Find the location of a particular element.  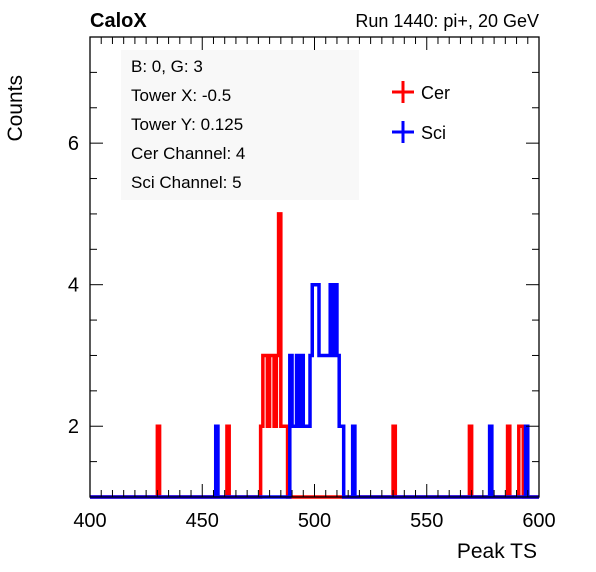

info-line: Sci Channel: 5 is located at coordinates (186, 182).